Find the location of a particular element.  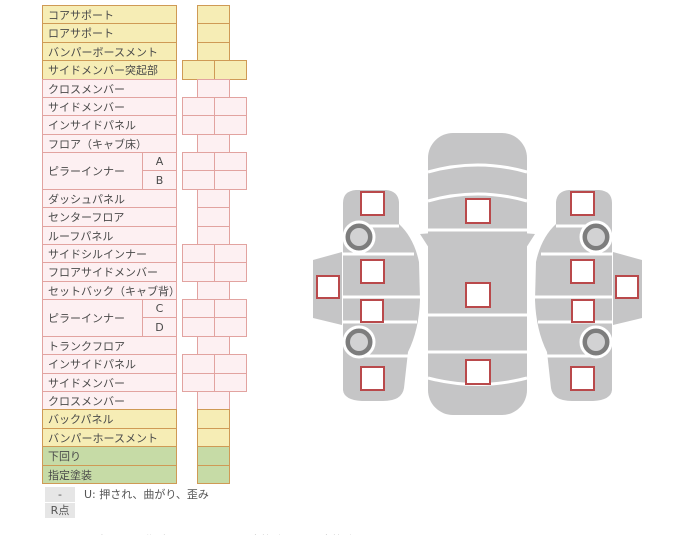

damage-marker-right-rear-fender is located at coordinates (582, 378).